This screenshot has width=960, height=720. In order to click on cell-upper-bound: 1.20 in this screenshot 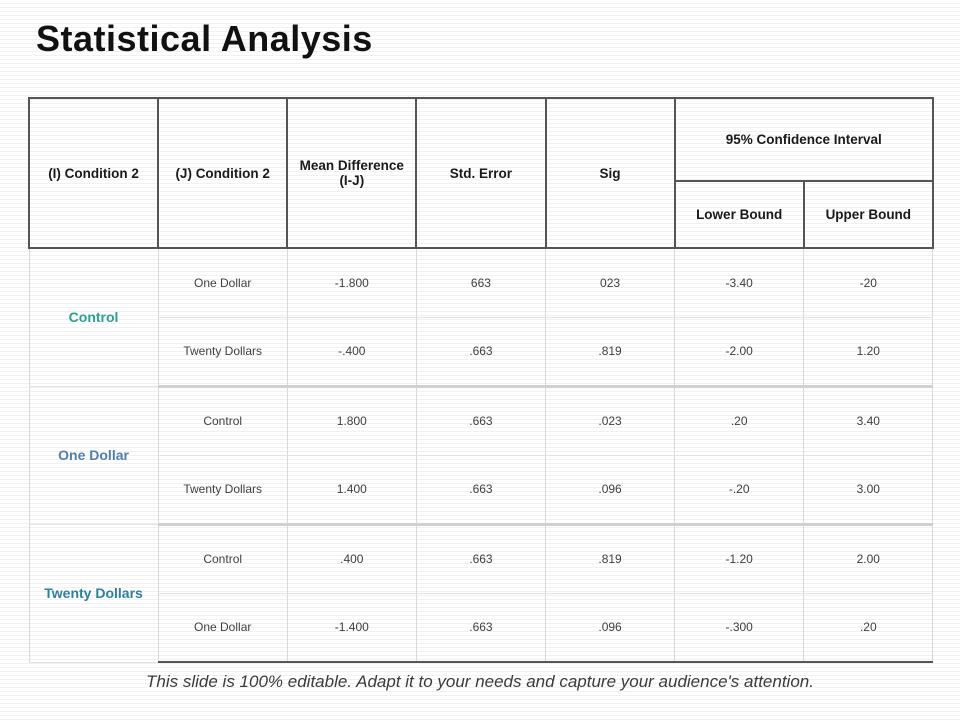, I will do `click(868, 352)`.